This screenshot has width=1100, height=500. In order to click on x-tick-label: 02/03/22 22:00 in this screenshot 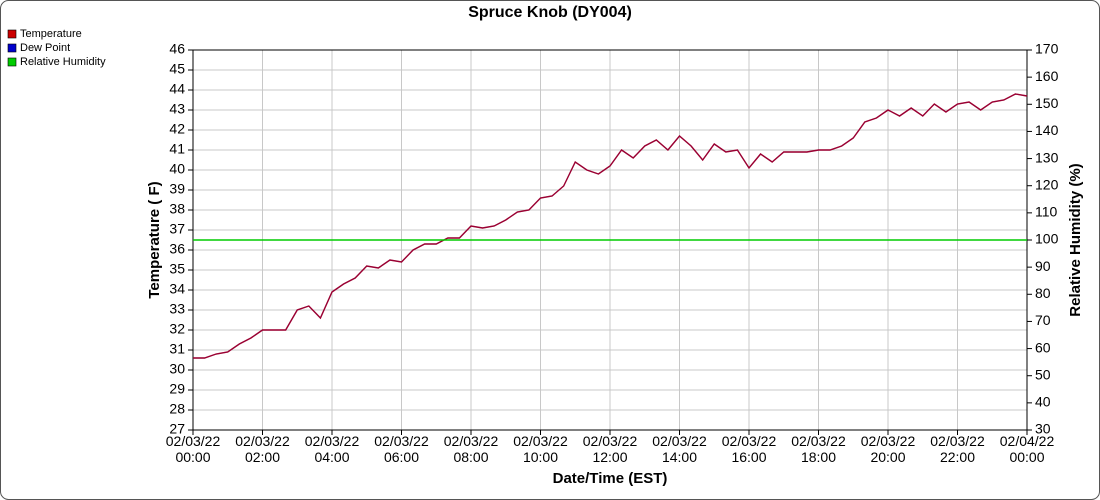, I will do `click(957, 449)`.